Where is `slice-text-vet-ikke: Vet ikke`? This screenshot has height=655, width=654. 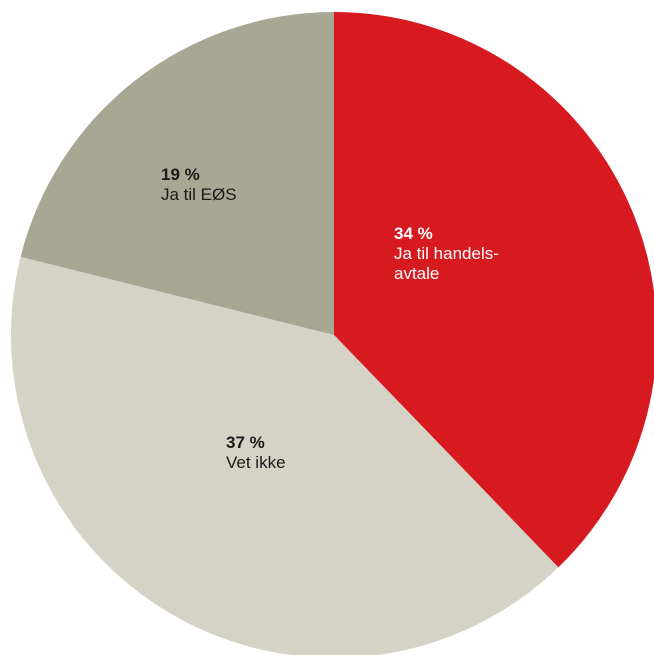
slice-text-vet-ikke: Vet ikke is located at coordinates (256, 462).